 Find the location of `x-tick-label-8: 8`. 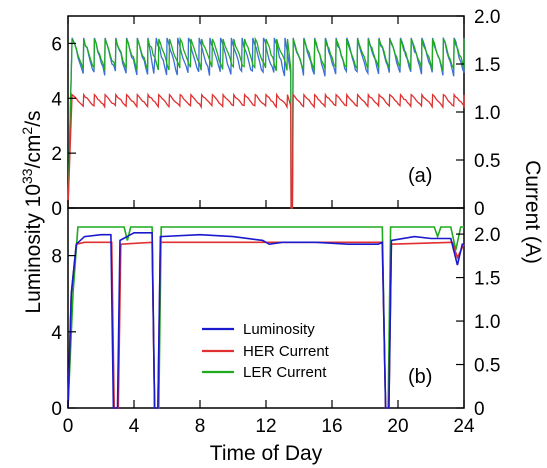

x-tick-label-8: 8 is located at coordinates (200, 426).